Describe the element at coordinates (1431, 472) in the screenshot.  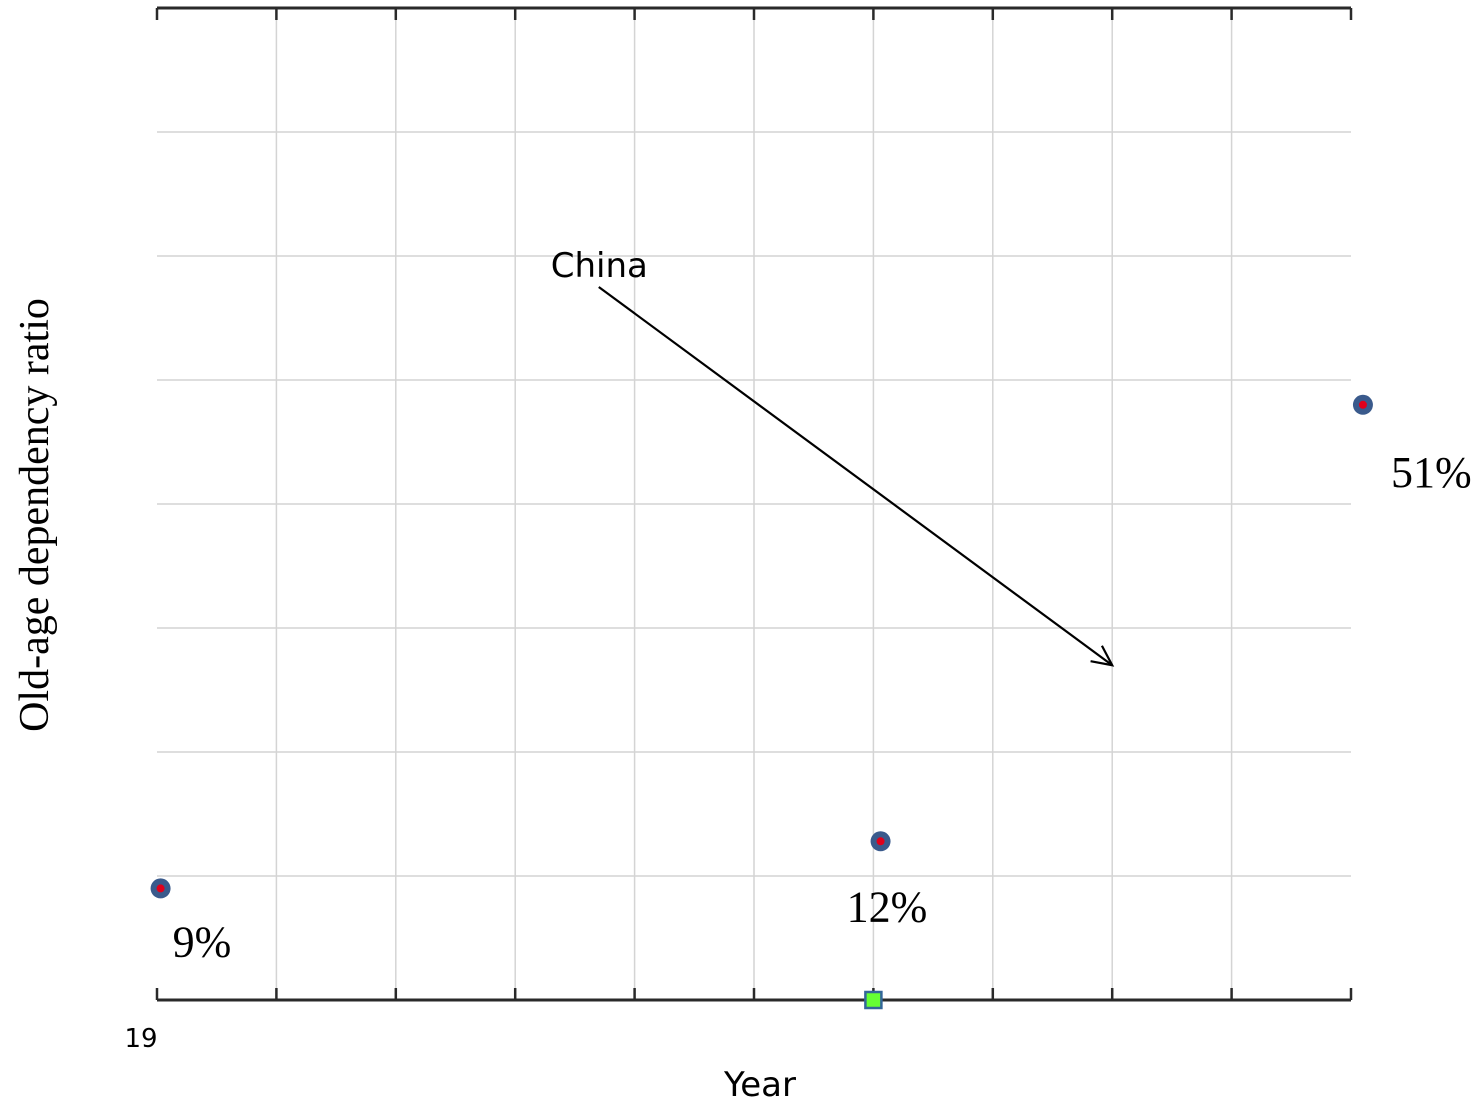
I see `data-label: 51%` at that location.